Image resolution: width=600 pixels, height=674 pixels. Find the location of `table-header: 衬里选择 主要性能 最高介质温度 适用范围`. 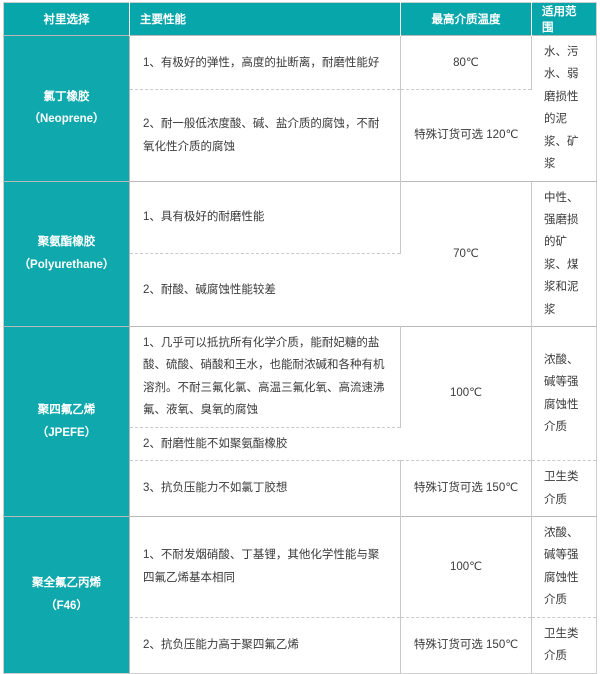

table-header: 衬里选择 主要性能 最高介质温度 适用范围 is located at coordinates (300, 19).